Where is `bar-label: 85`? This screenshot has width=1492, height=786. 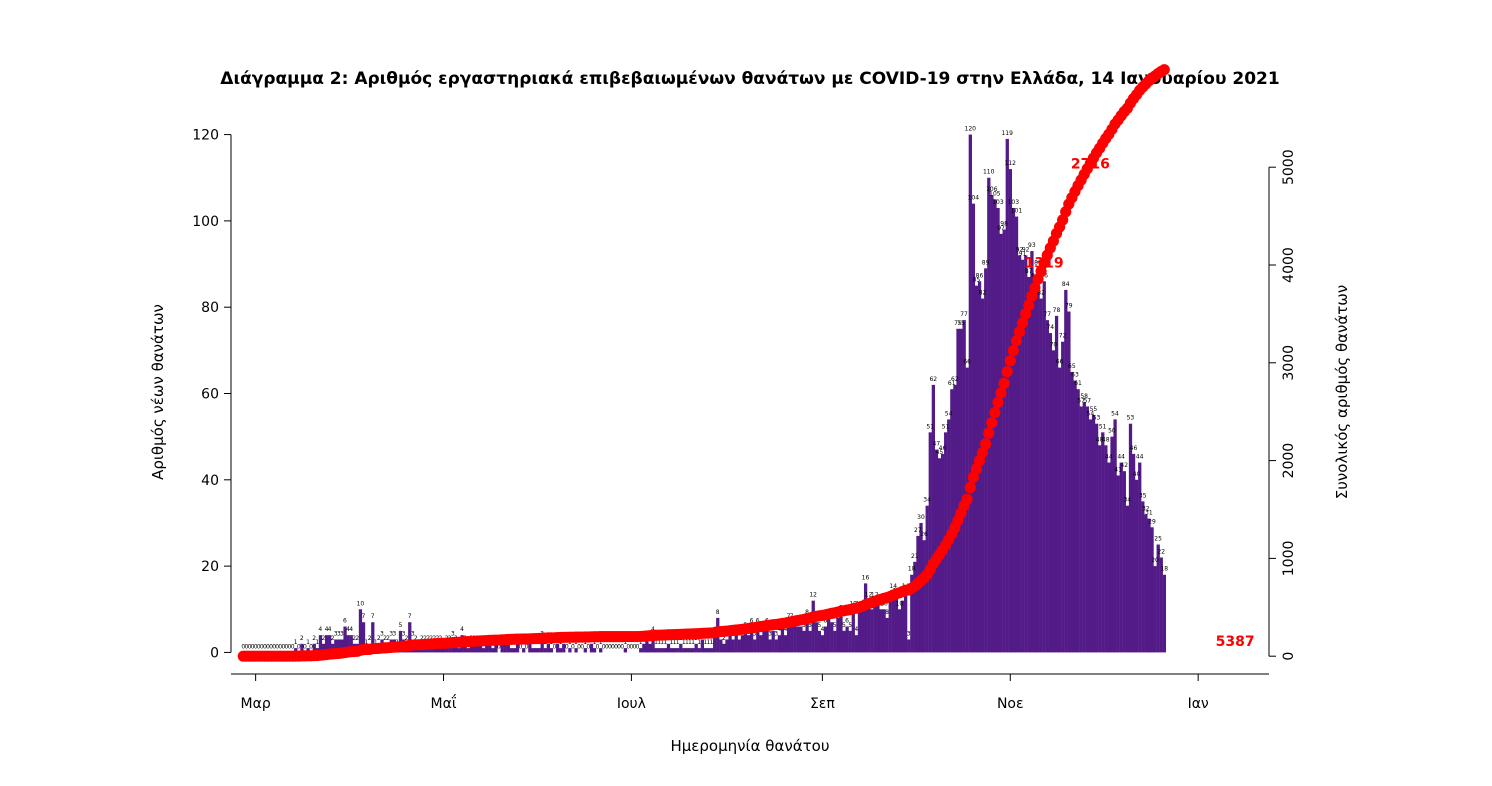 bar-label: 85 is located at coordinates (977, 280).